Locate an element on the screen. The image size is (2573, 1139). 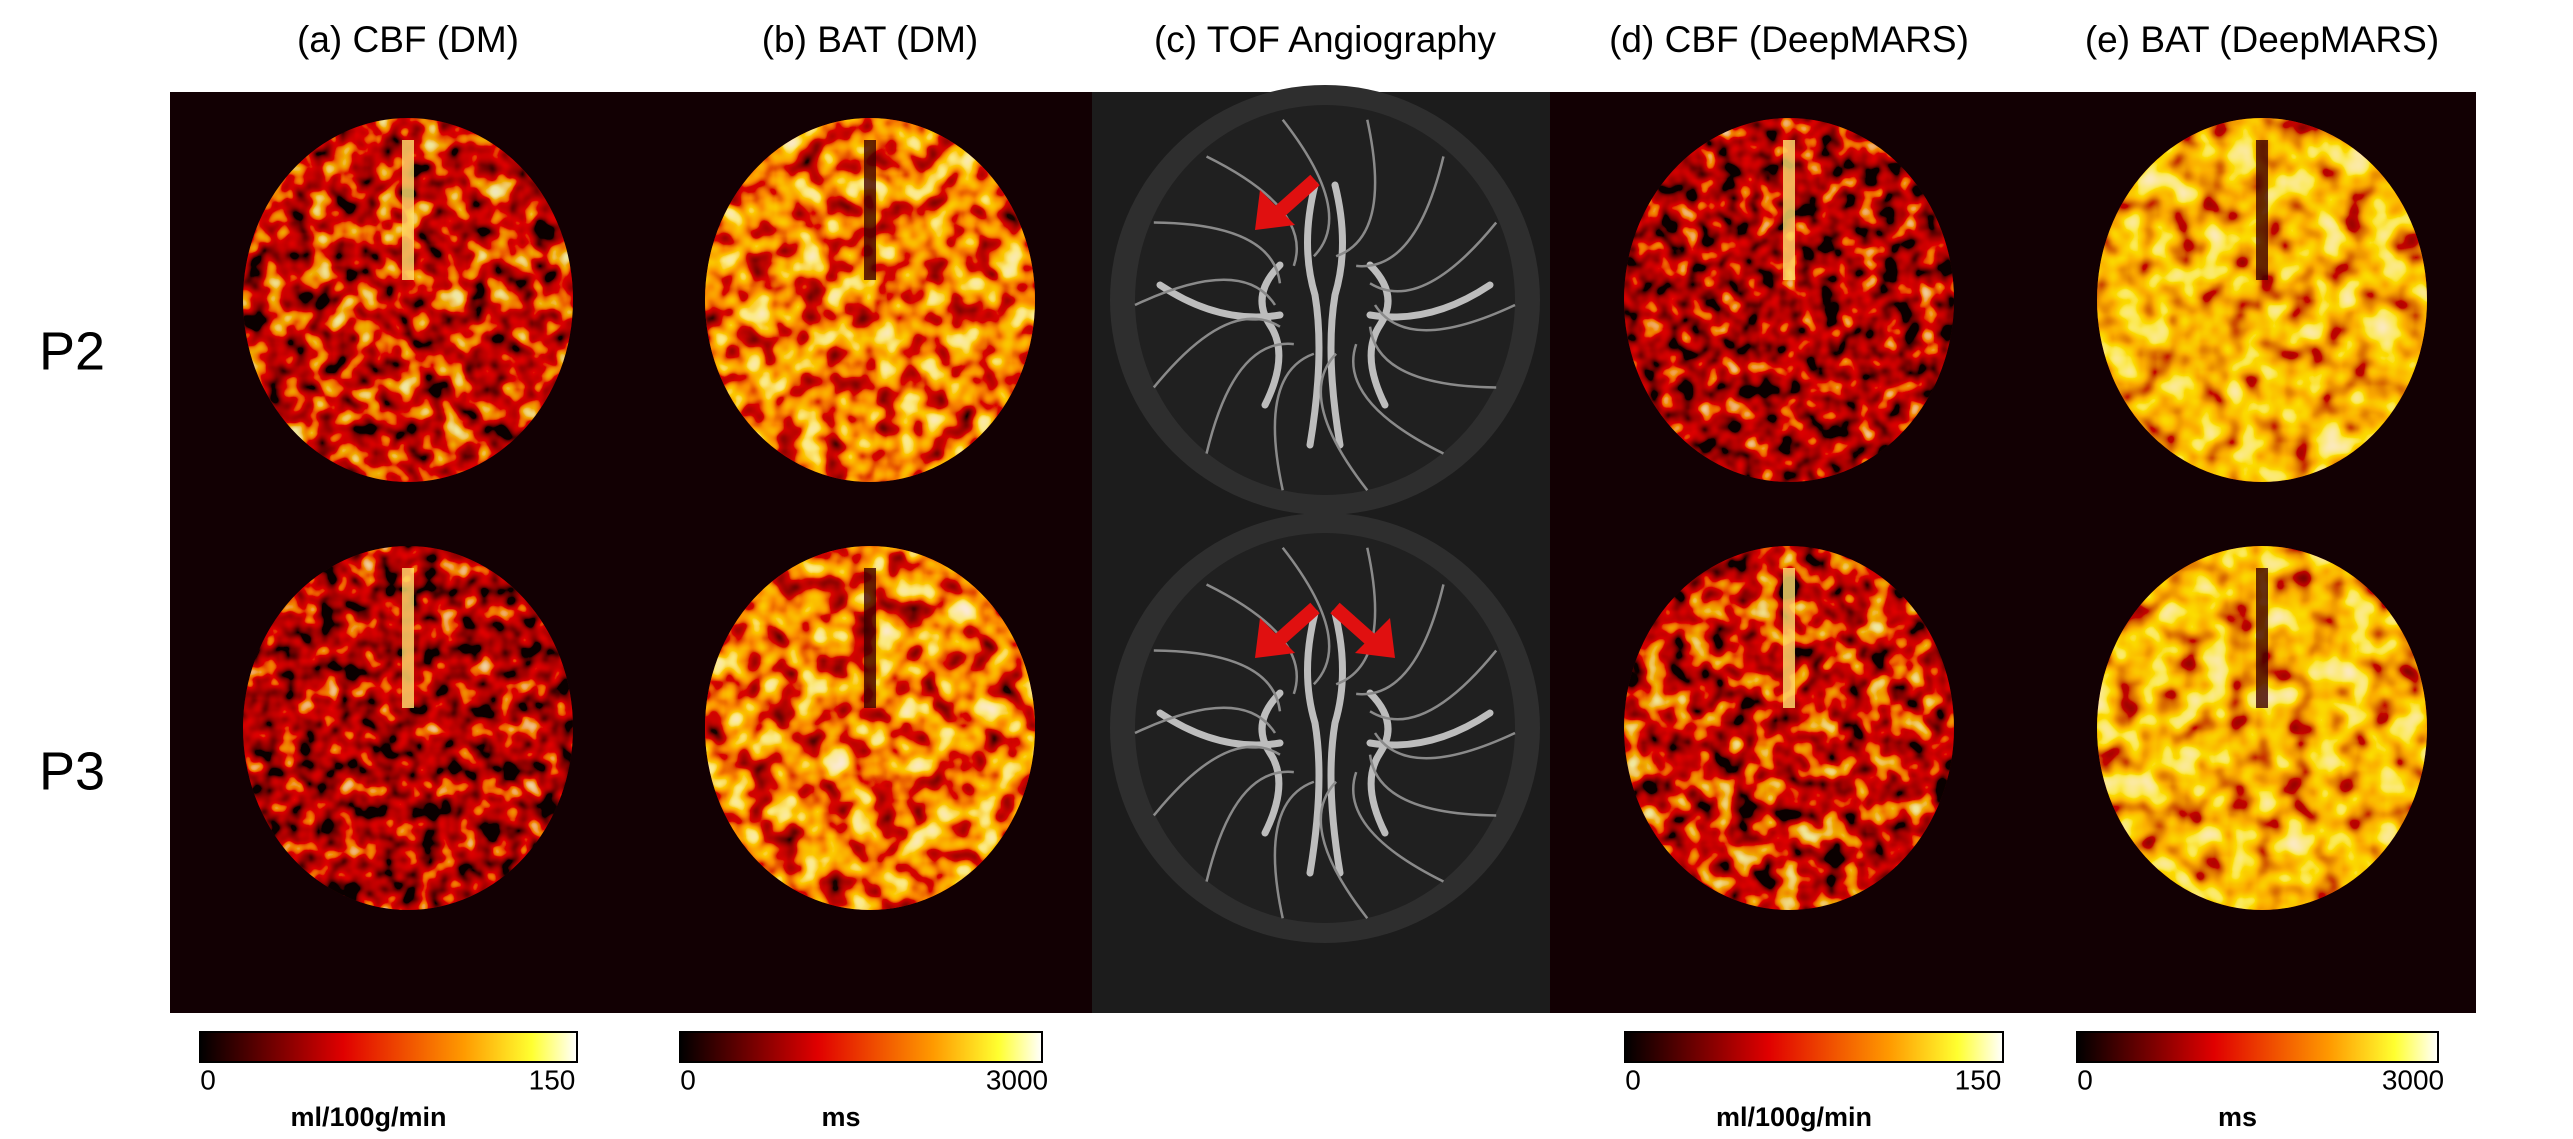
column-title: (d) CBF (DeepMARS) is located at coordinates (1789, 39).